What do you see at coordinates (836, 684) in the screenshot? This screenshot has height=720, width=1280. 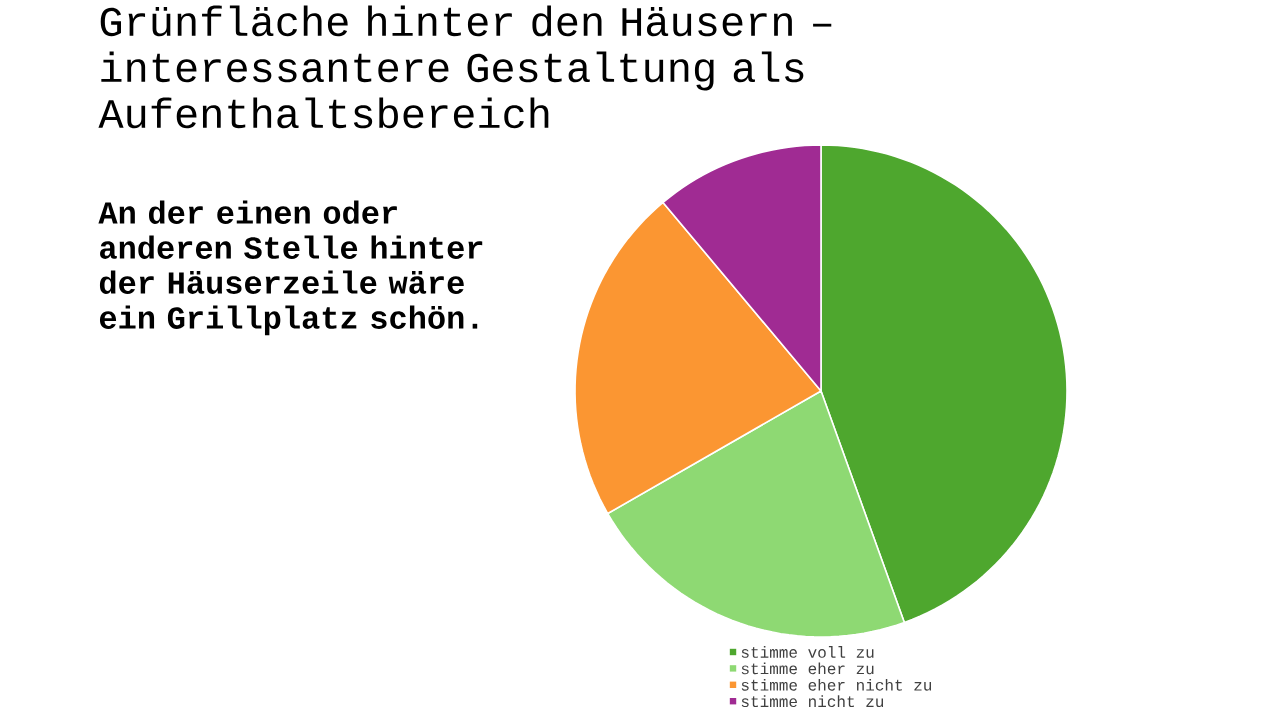 I see `legend-label: stimme eher nicht zu` at bounding box center [836, 684].